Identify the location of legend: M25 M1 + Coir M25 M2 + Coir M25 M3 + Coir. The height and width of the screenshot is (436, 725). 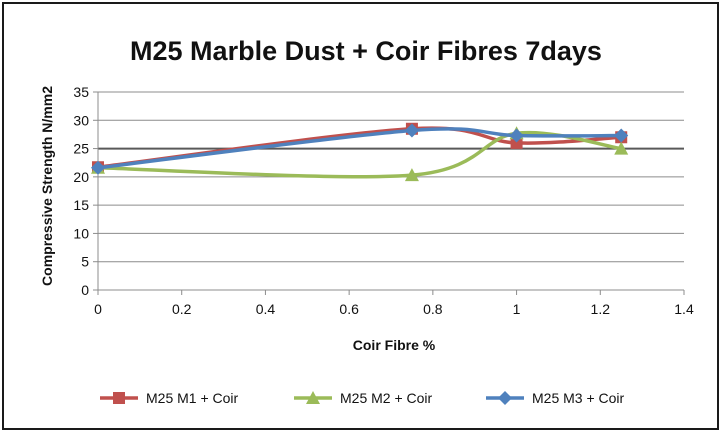
(362, 398).